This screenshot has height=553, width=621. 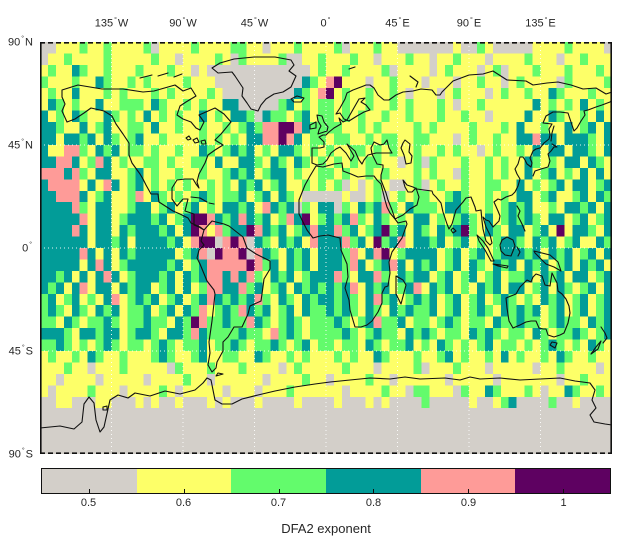 I want to click on colorbar-label: DFA2 exponent, so click(x=326, y=528).